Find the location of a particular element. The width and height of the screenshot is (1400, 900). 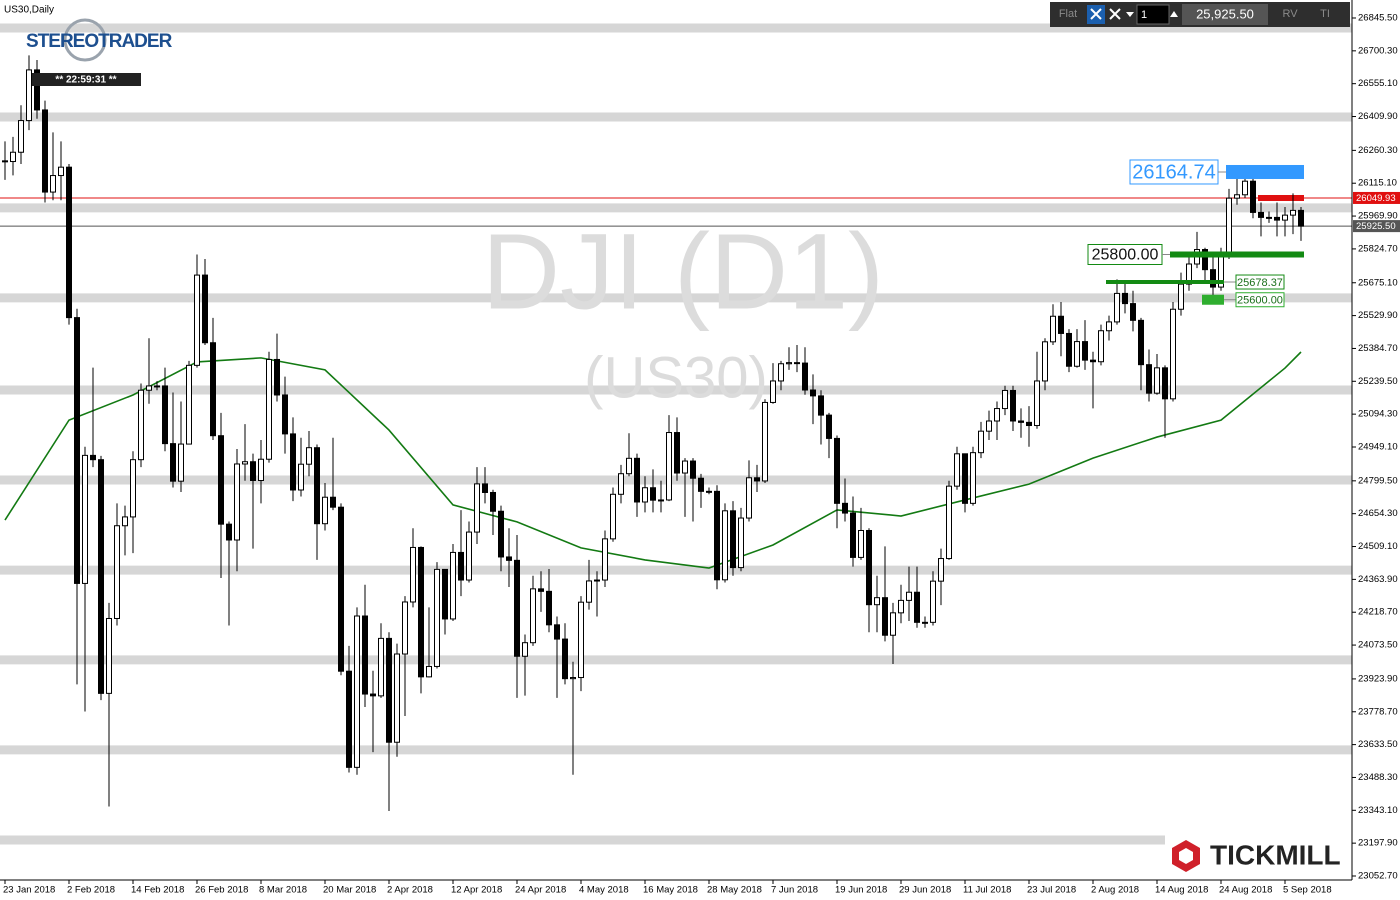

x-tick-label: 14 Aug 2018 is located at coordinates (1181, 890).